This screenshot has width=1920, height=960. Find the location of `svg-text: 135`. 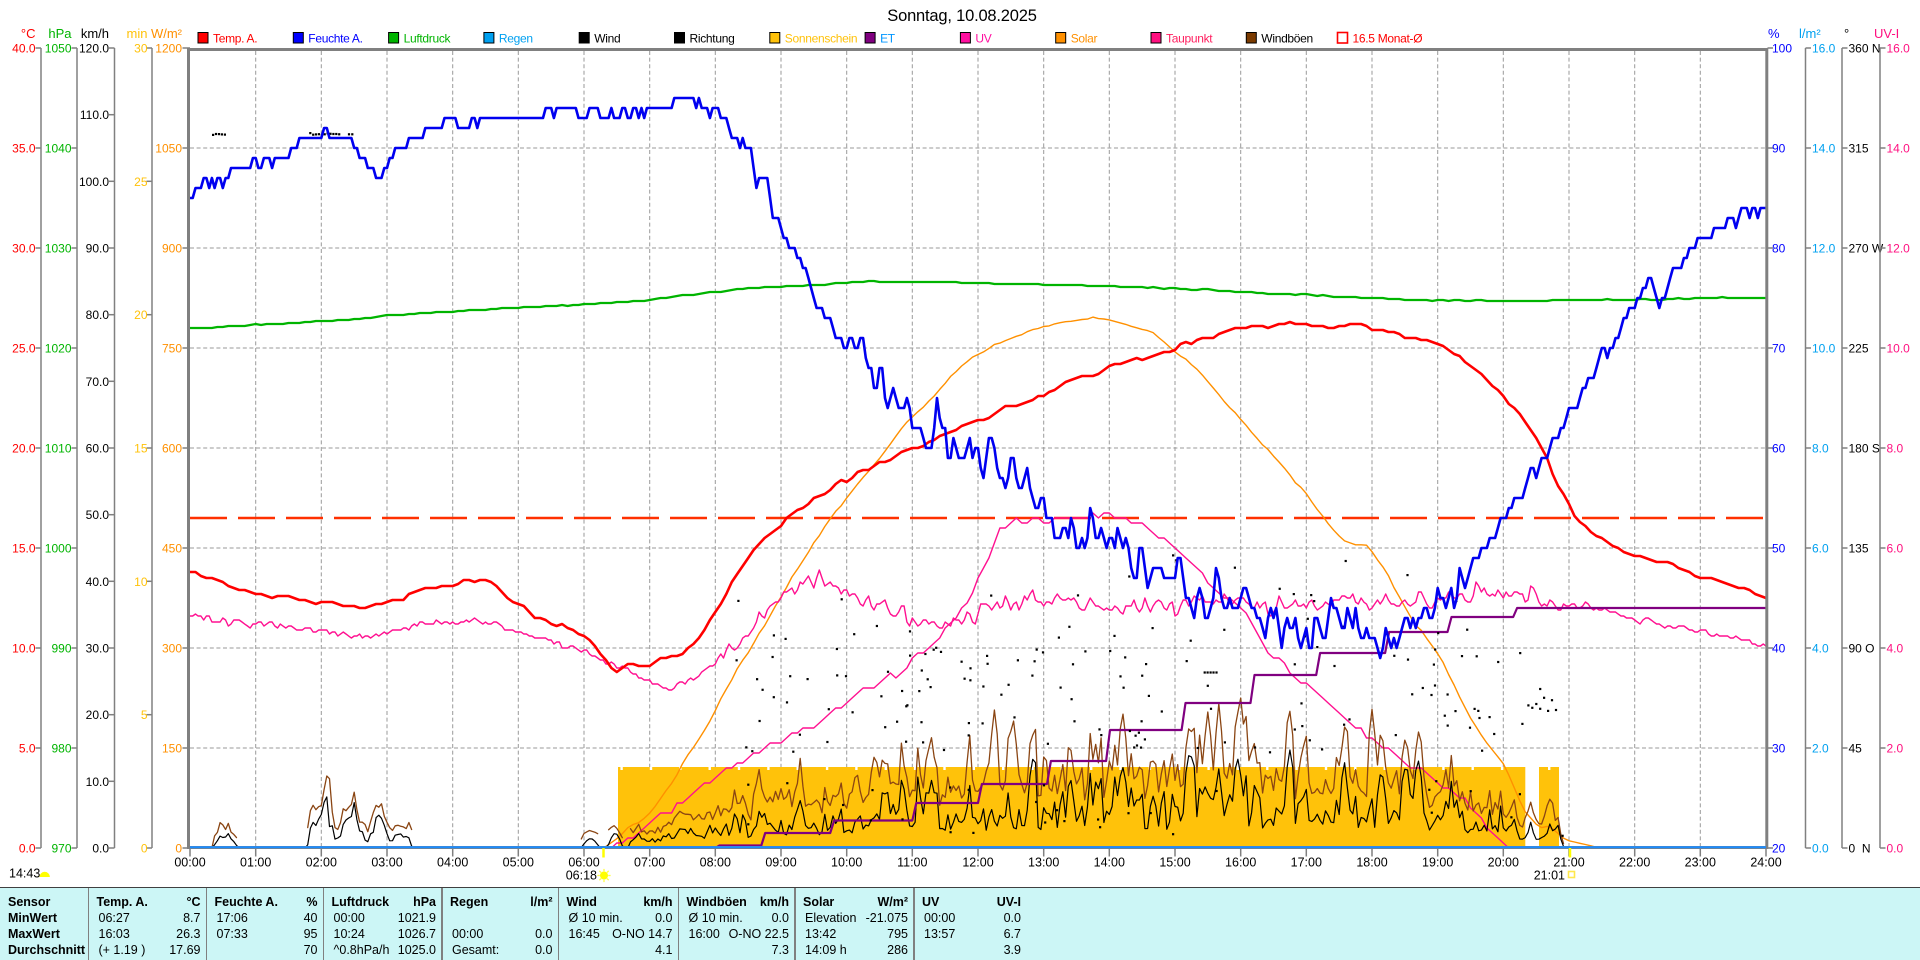

svg-text: 135 is located at coordinates (1859, 549).